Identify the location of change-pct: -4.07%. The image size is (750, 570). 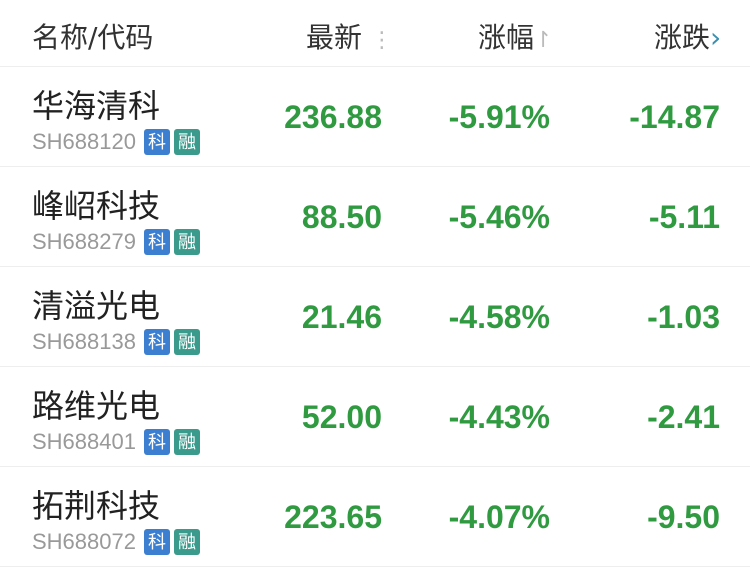
(499, 517).